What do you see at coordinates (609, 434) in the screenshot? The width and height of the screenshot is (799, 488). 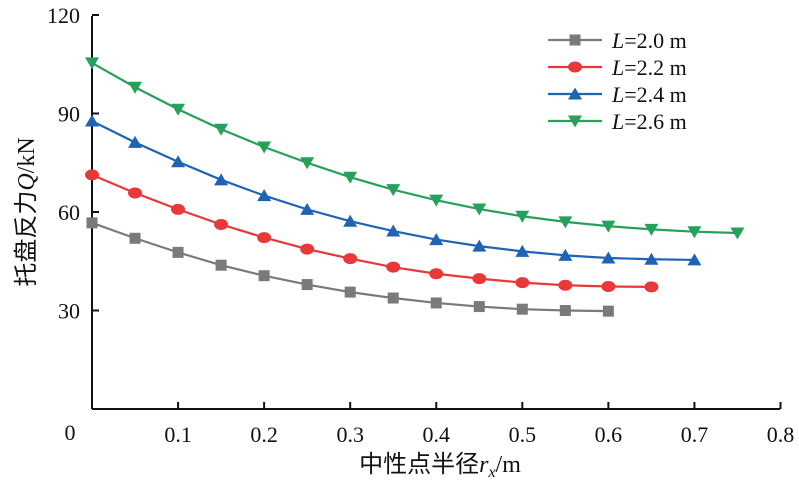 I see `x-tick-label: 0.6` at bounding box center [609, 434].